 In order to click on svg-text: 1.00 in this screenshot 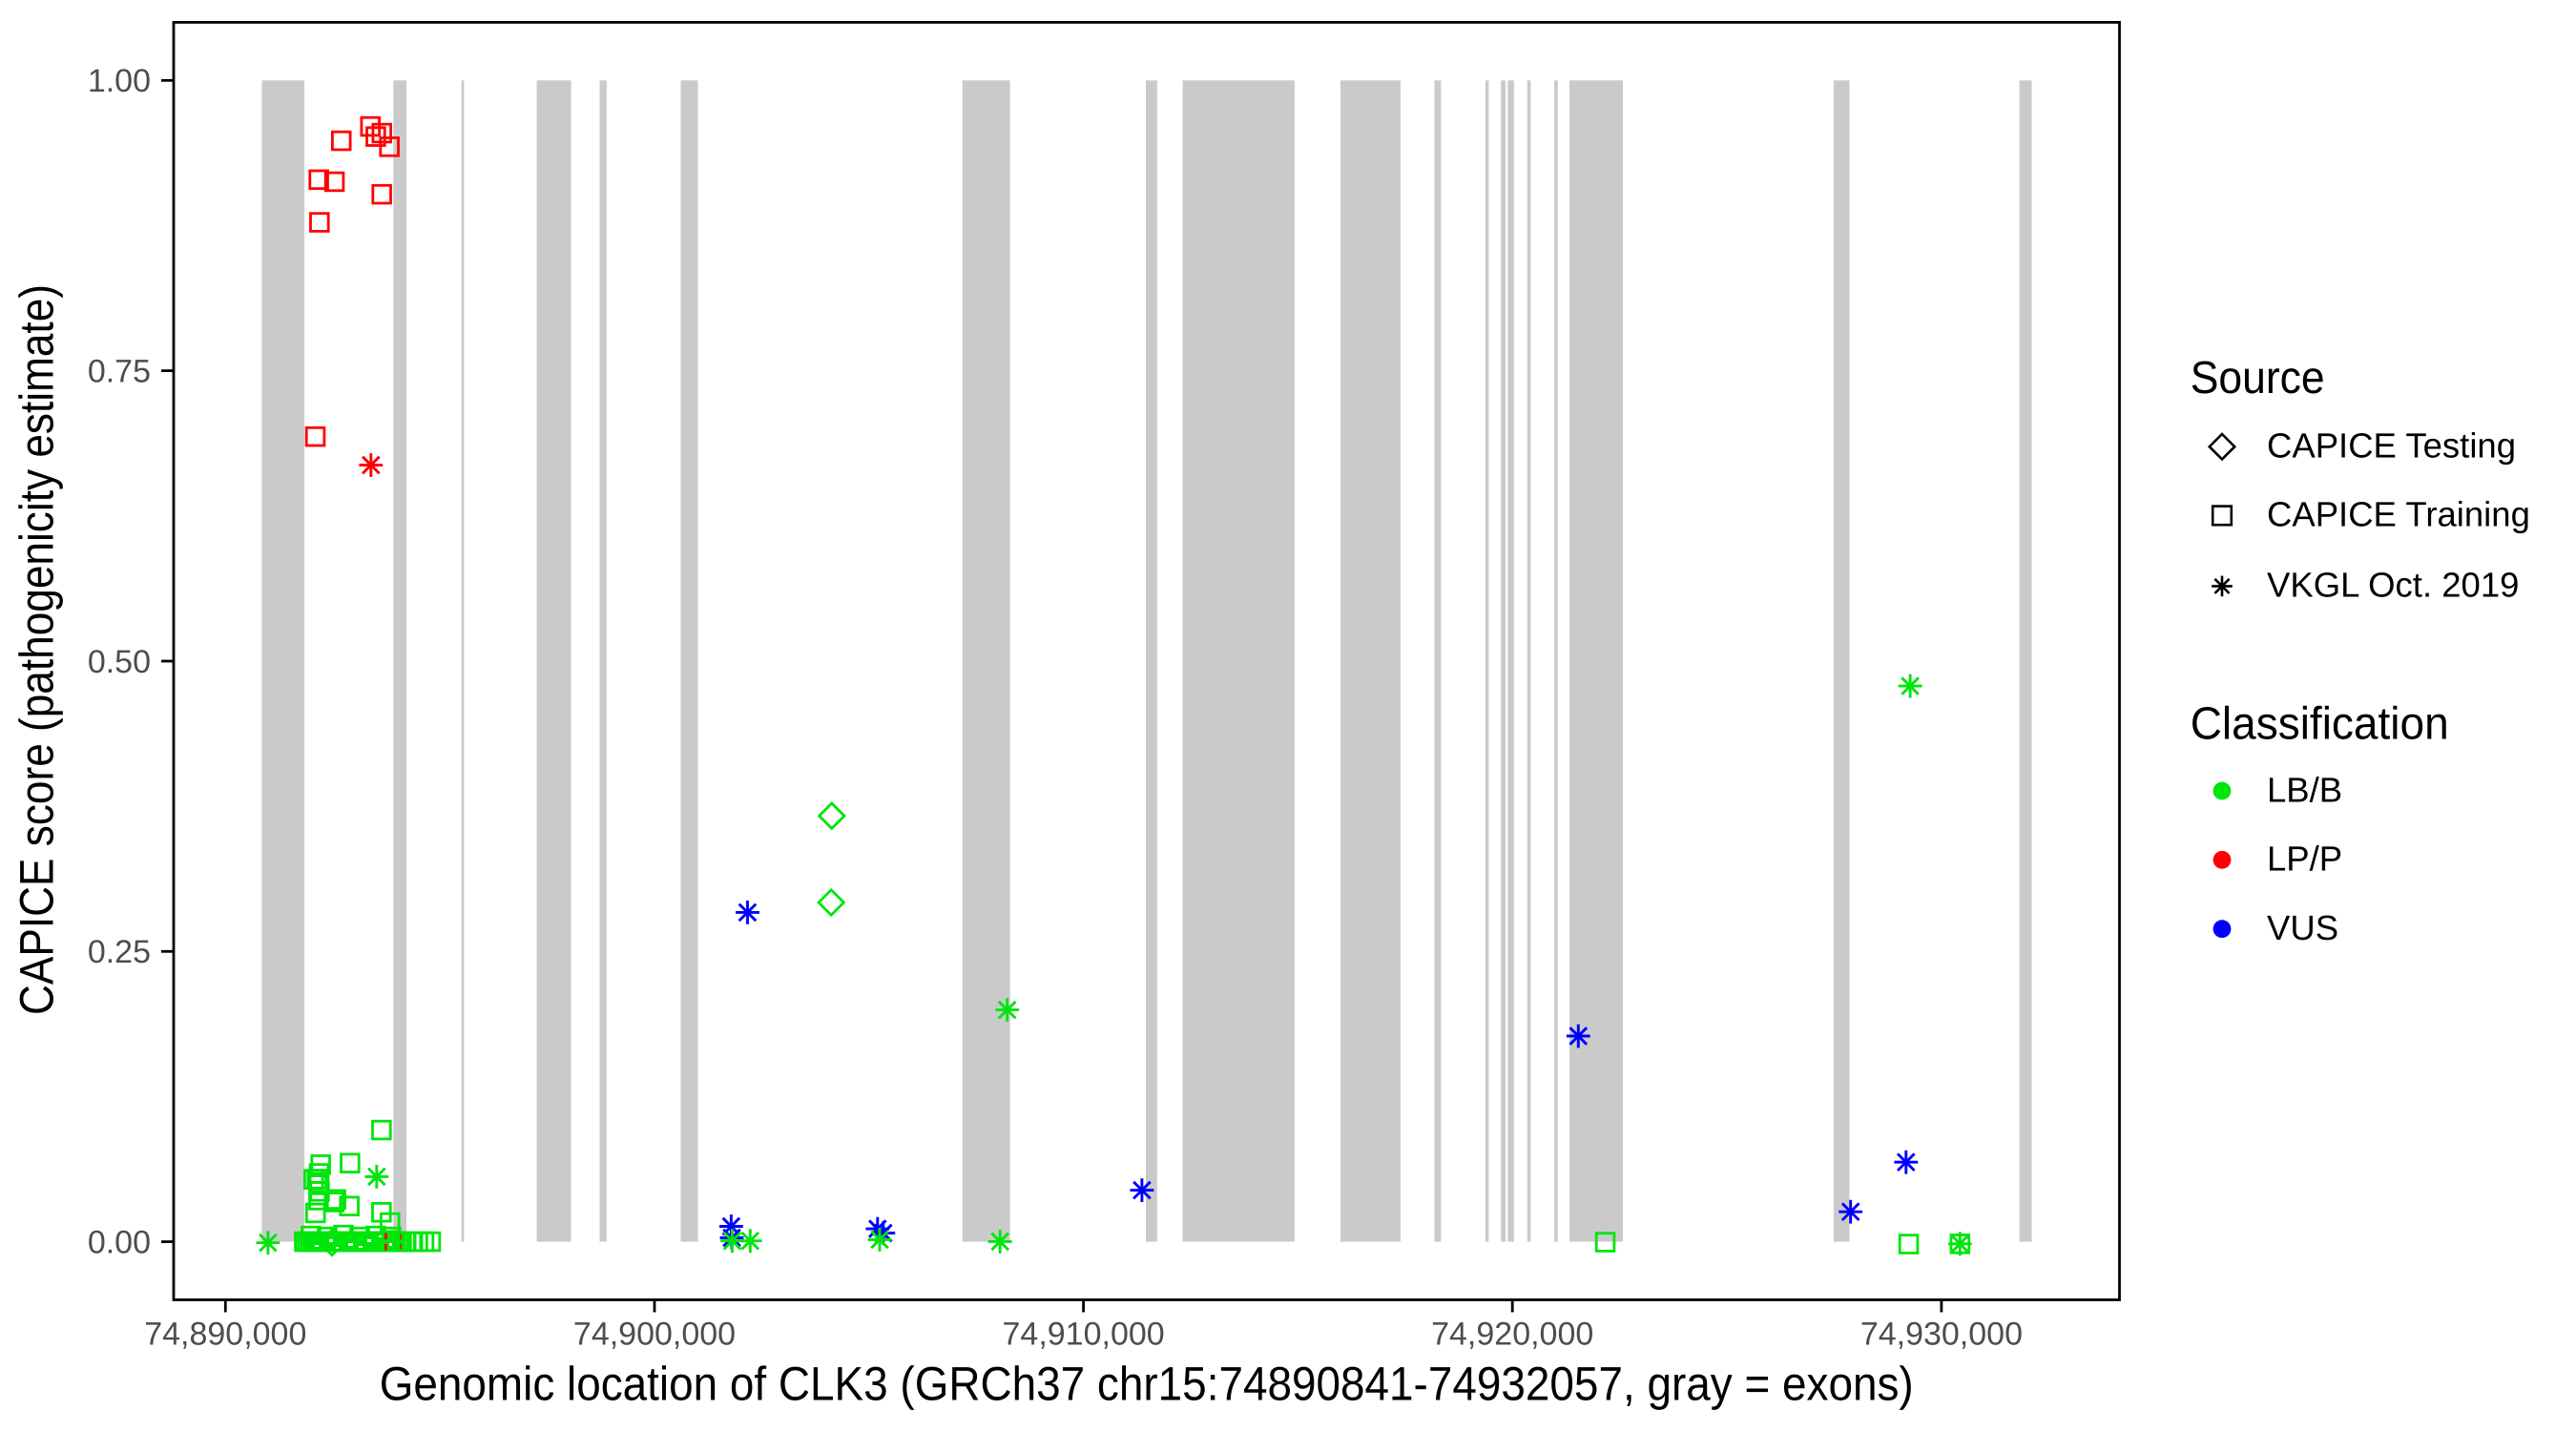, I will do `click(119, 81)`.